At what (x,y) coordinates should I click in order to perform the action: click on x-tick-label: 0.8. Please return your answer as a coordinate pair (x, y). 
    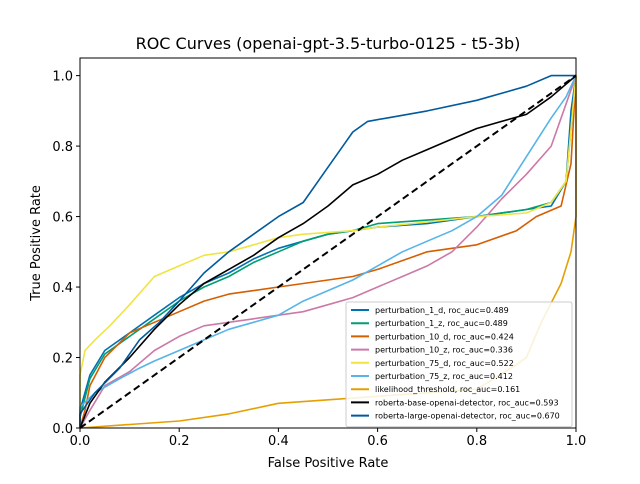
    Looking at the image, I should click on (476, 441).